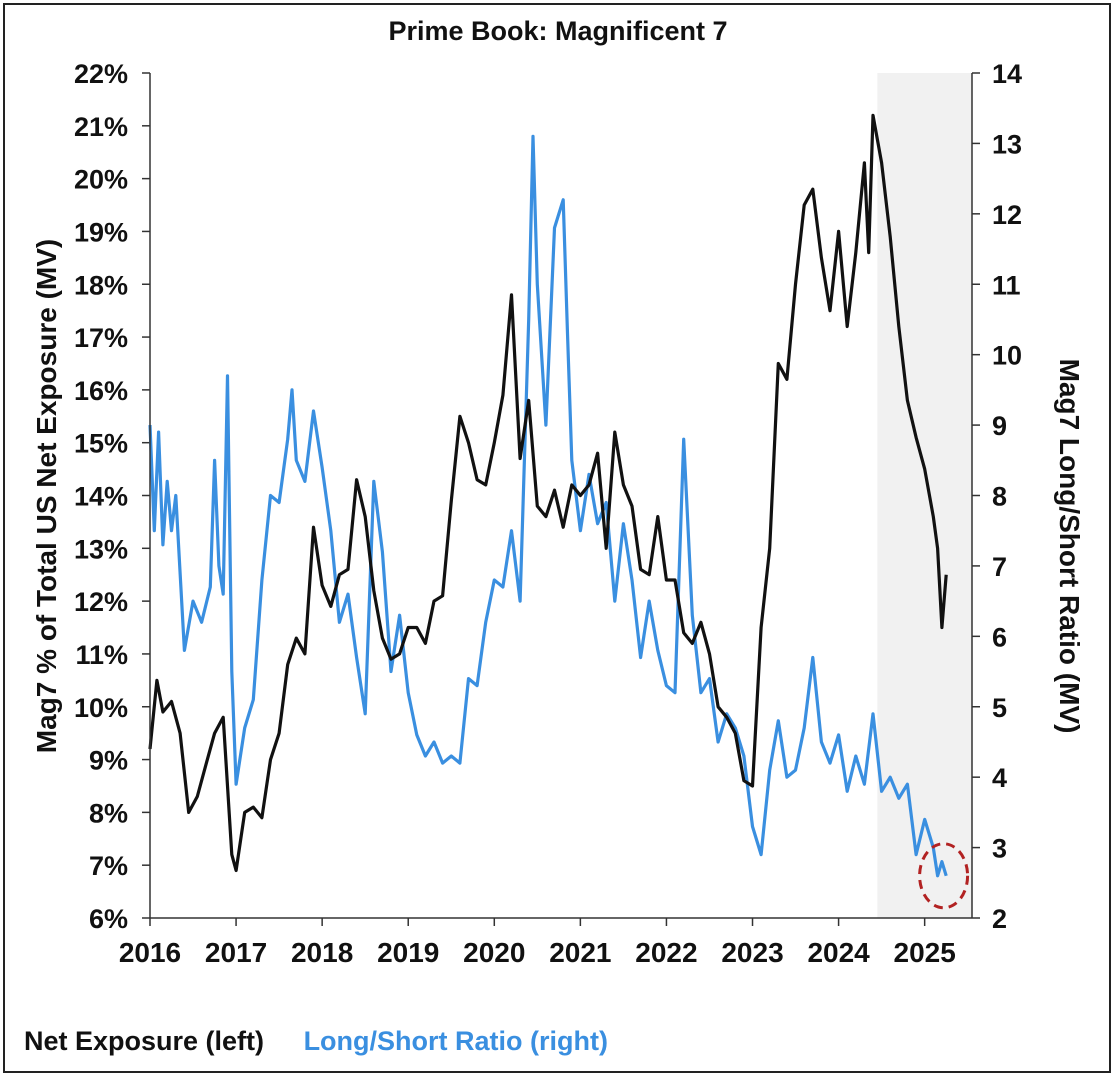  Describe the element at coordinates (101, 232) in the screenshot. I see `y-left-tick-label: 19%` at that location.